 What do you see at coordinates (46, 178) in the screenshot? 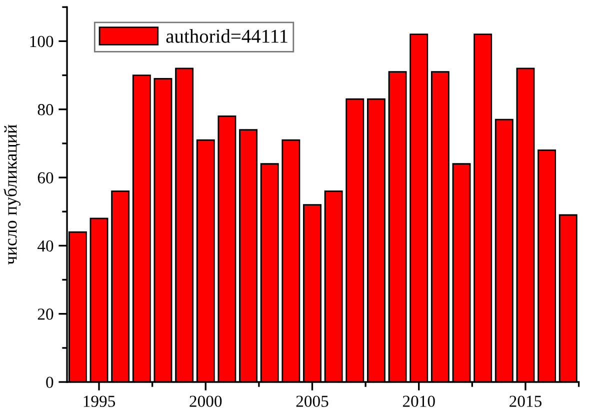
I see `y-tick-label: 60` at bounding box center [46, 178].